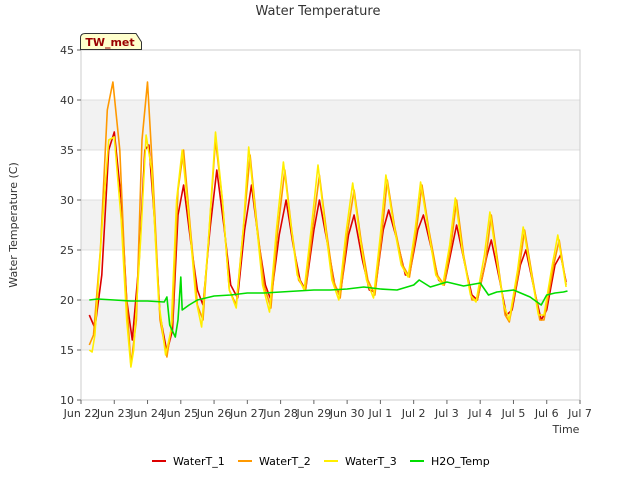 The width and height of the screenshot is (640, 480). I want to click on y-tick-label: 10, so click(67, 400).